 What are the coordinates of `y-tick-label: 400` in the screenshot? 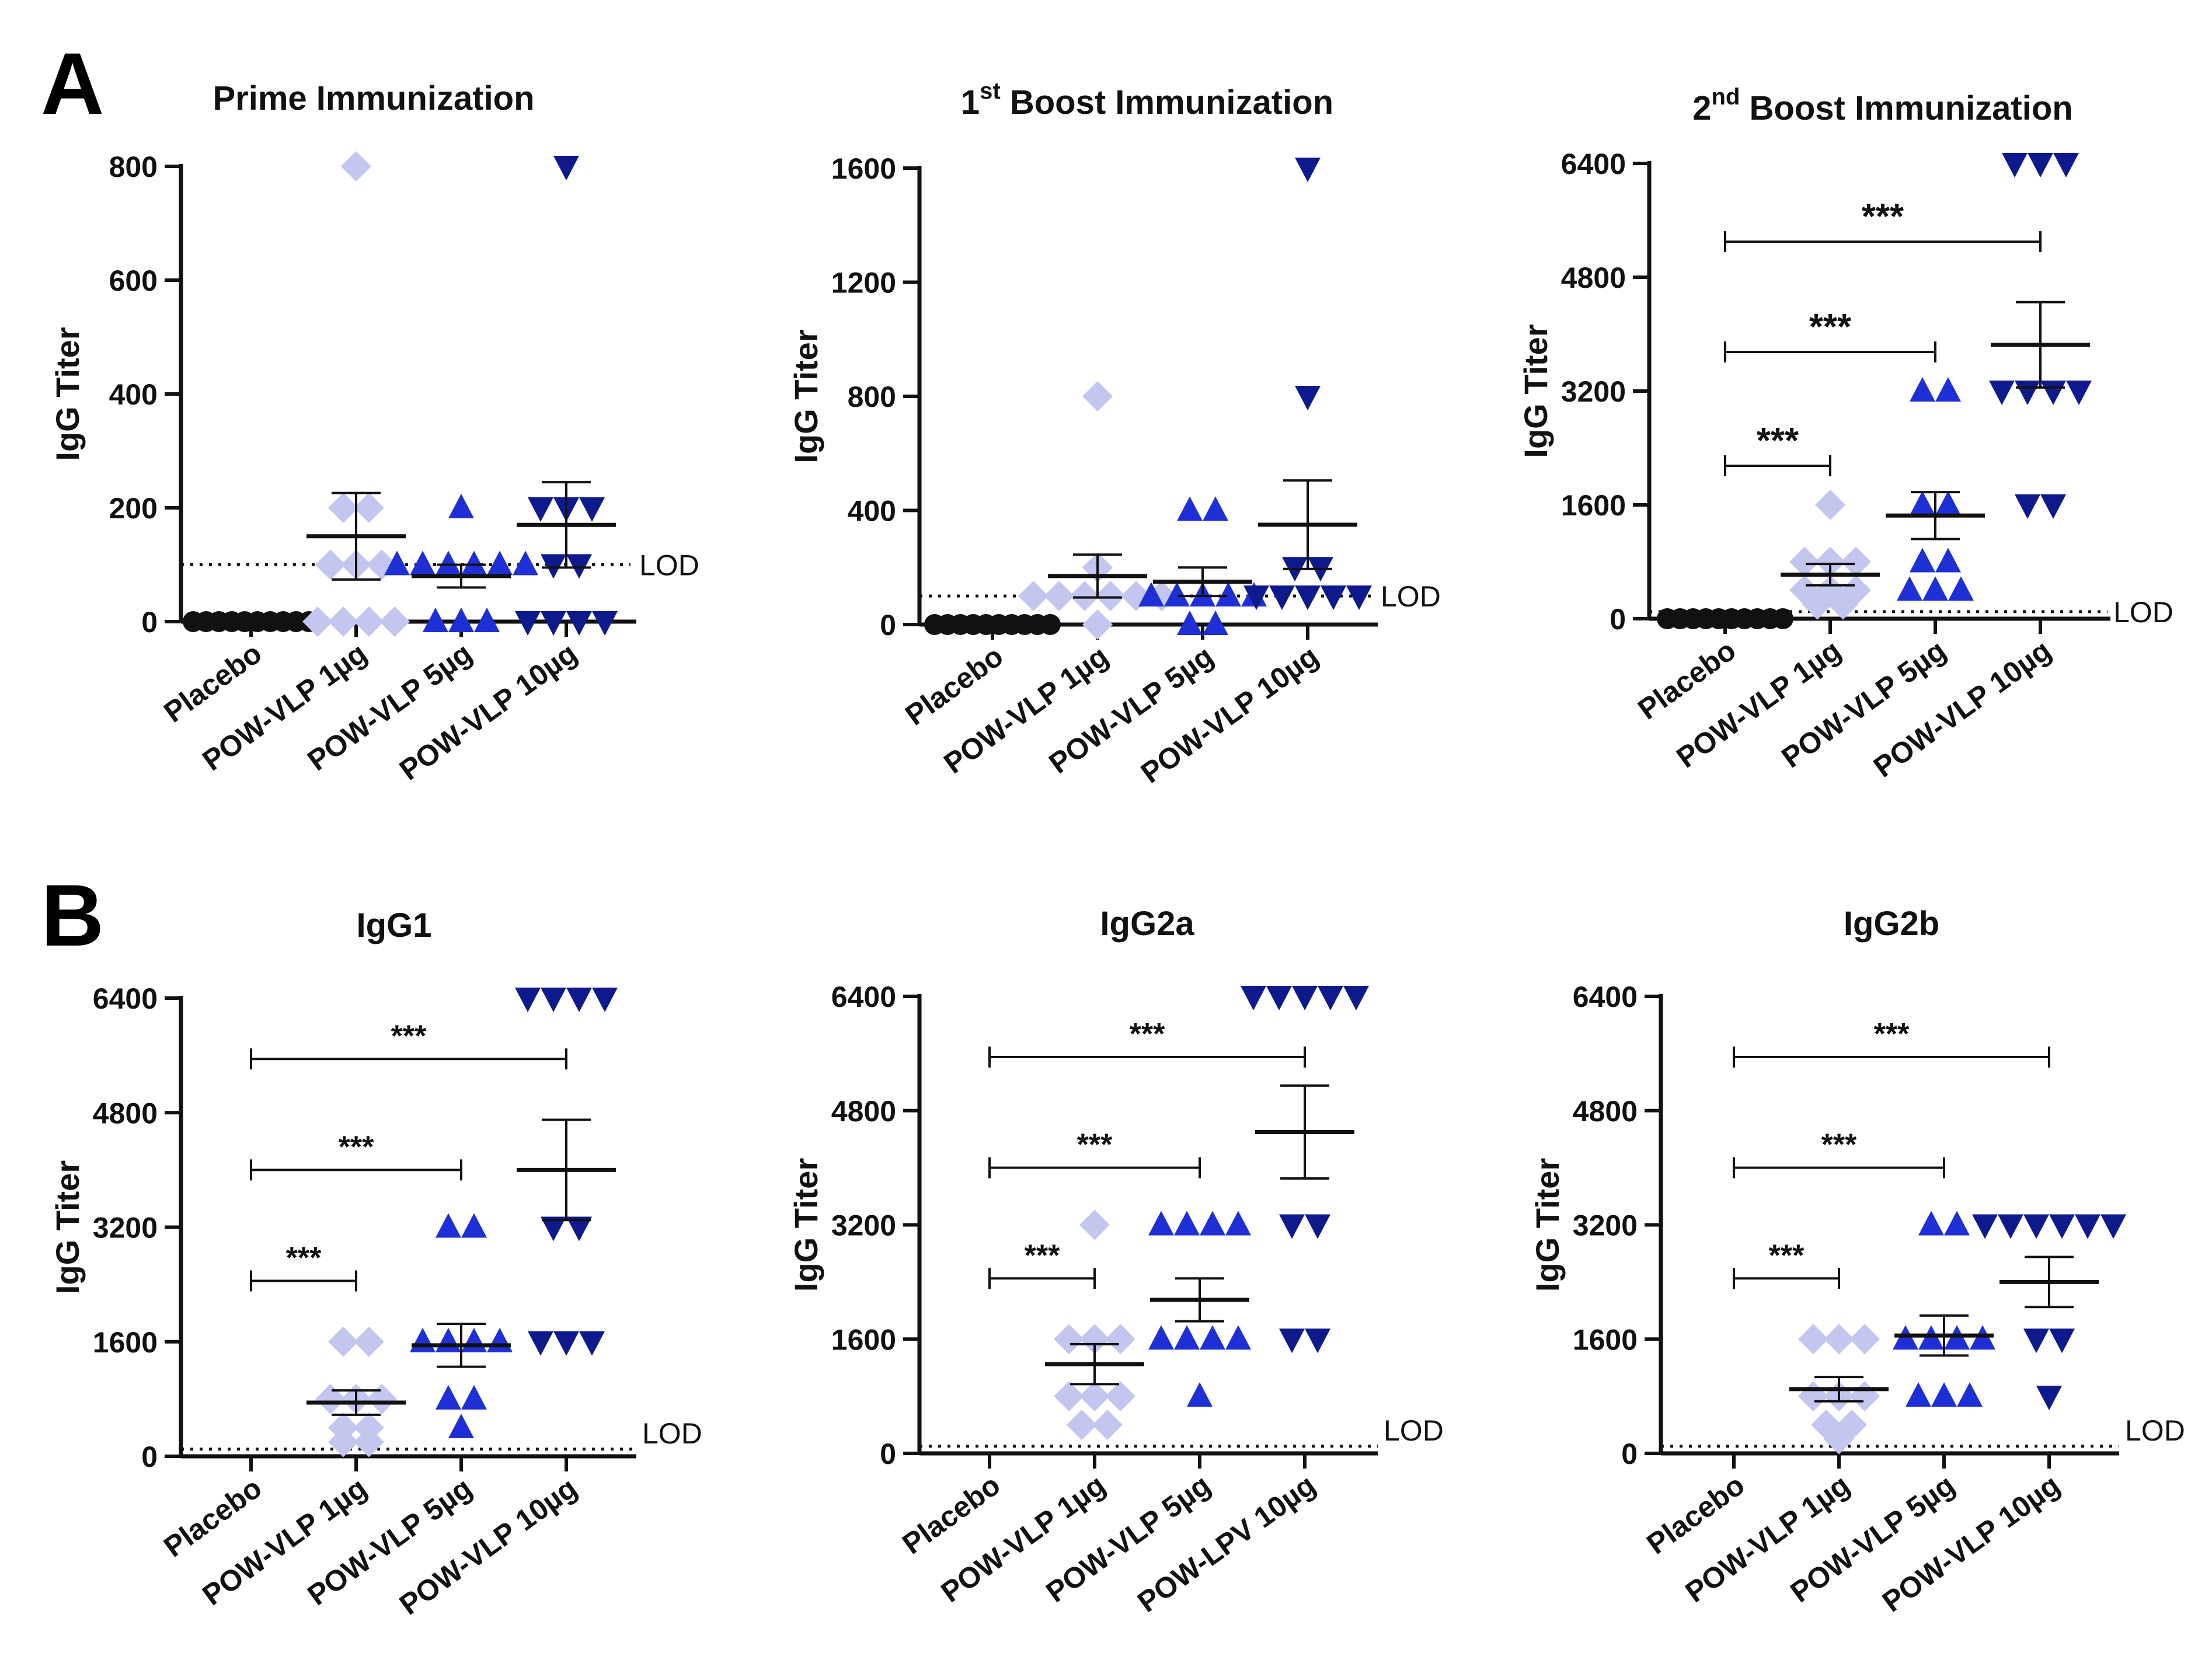 It's located at (133, 395).